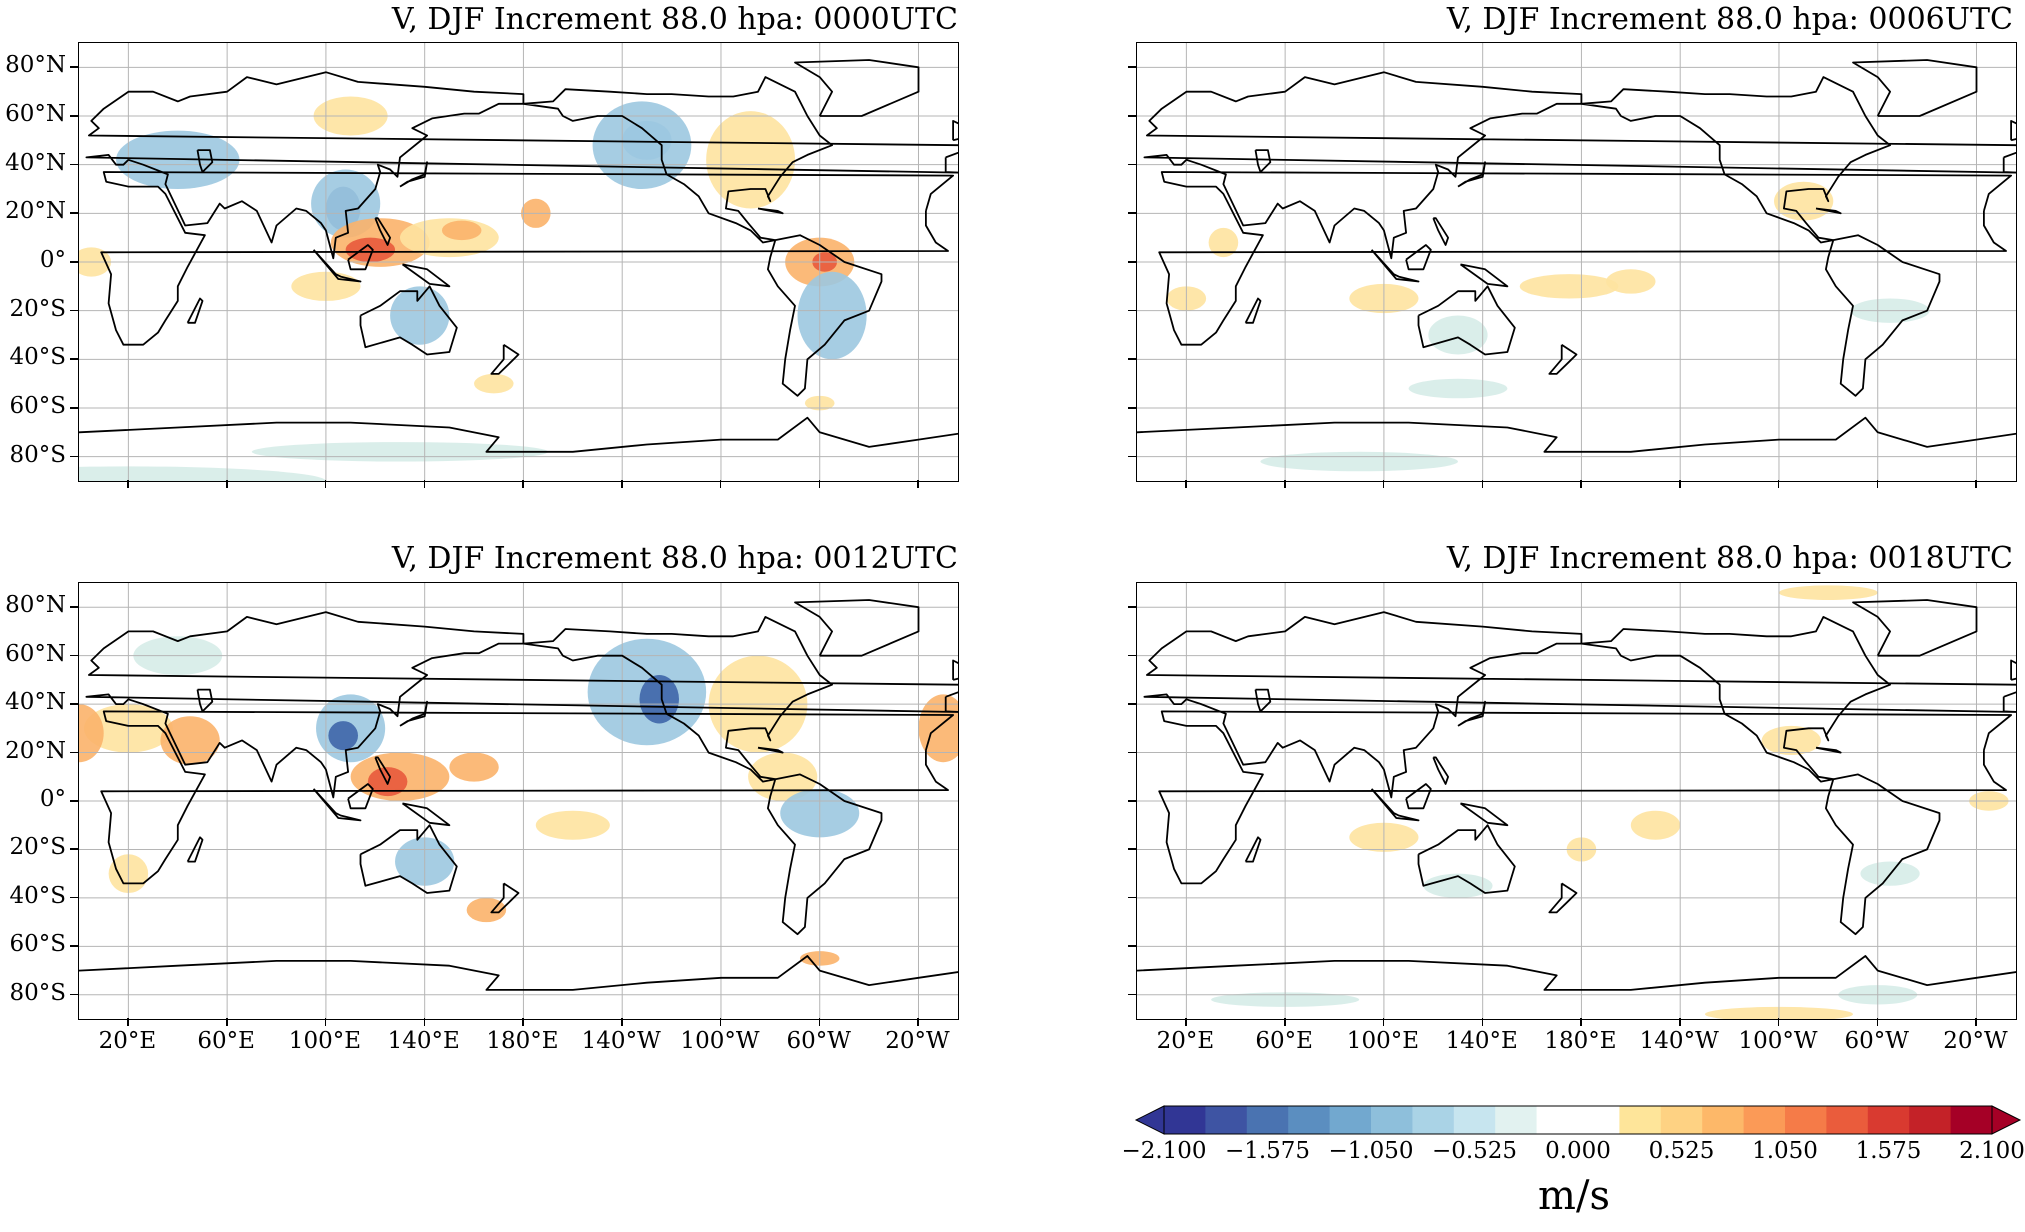 The height and width of the screenshot is (1232, 2025). Describe the element at coordinates (674, 19) in the screenshot. I see `panel-title-0000utc: V, DJF Increment 88.0 hpa: 0000UTC` at that location.